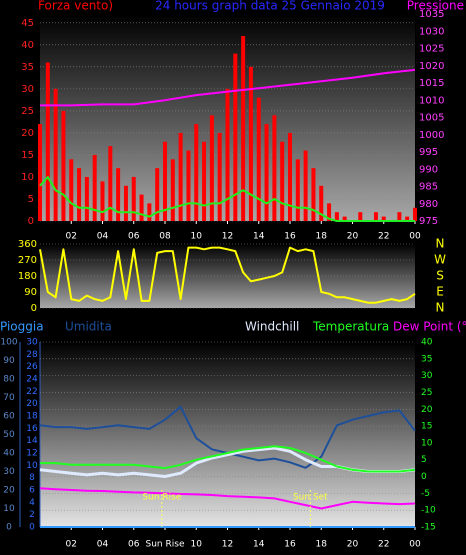  What do you see at coordinates (27, 23) in the screenshot?
I see `y-tick-label: 45` at bounding box center [27, 23].